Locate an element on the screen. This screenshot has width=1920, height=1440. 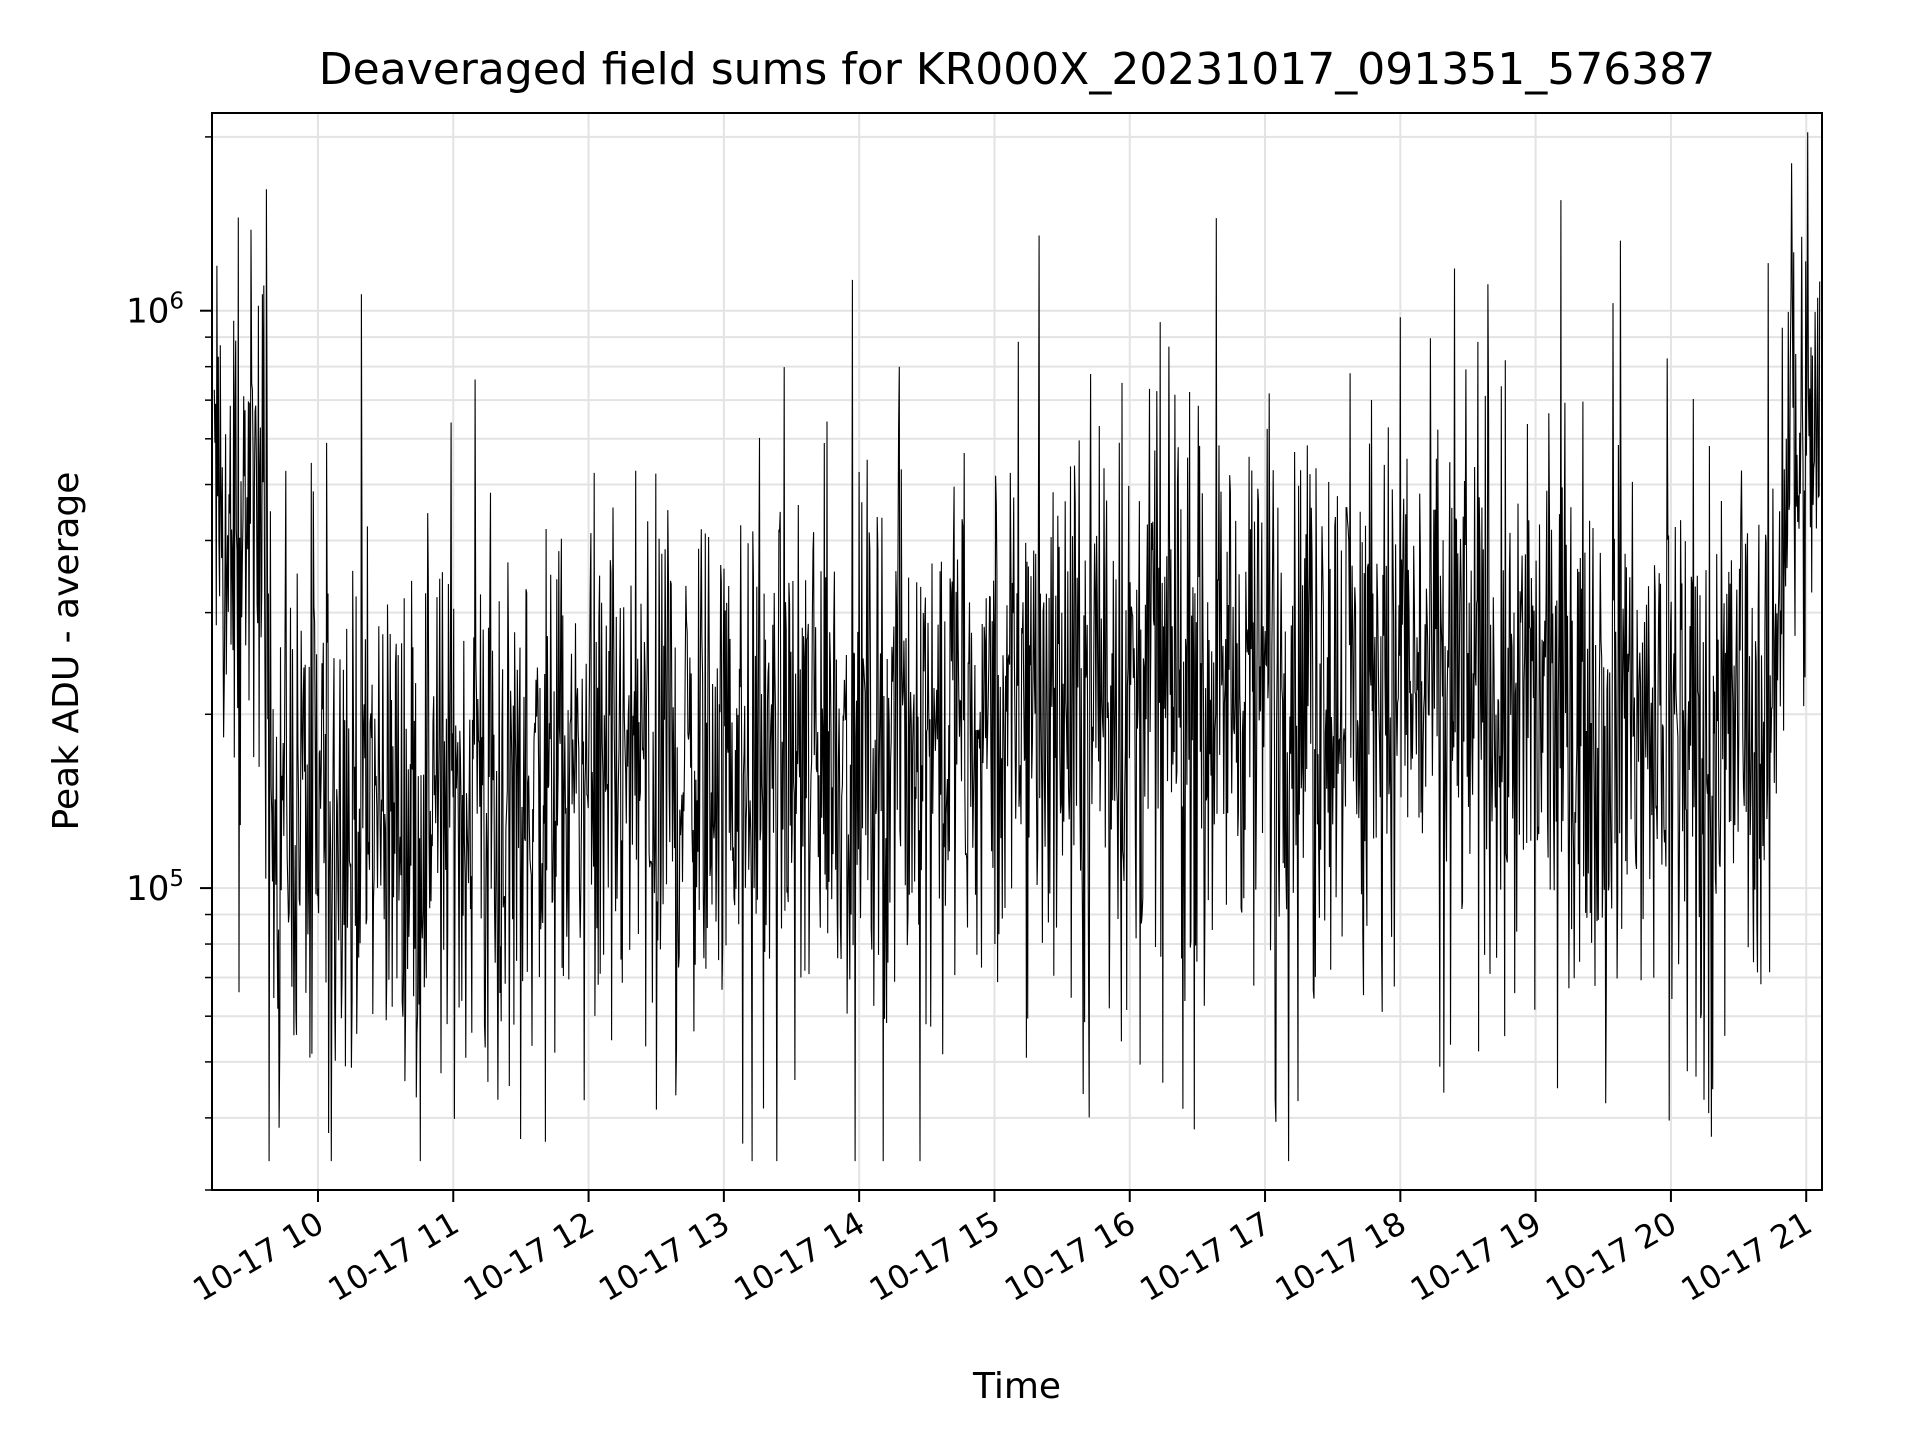
y-axis-label: Peak ADU - average is located at coordinates (66, 651).